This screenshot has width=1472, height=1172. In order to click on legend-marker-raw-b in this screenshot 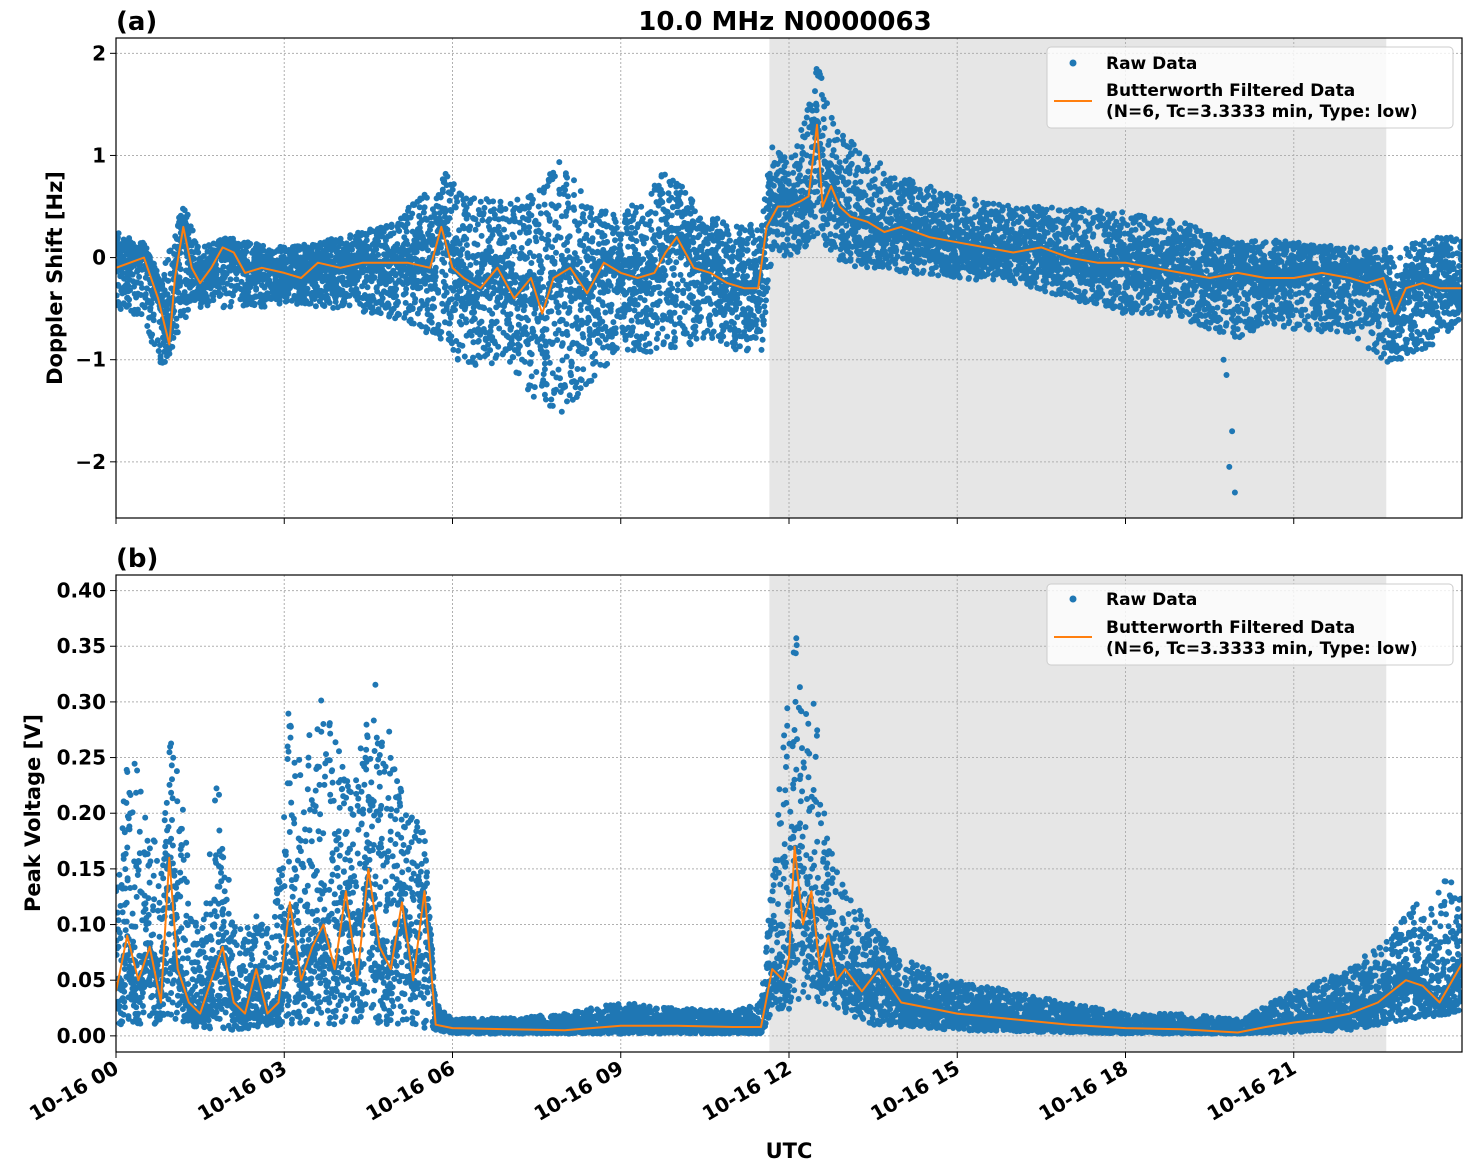, I will do `click(1073, 599)`.